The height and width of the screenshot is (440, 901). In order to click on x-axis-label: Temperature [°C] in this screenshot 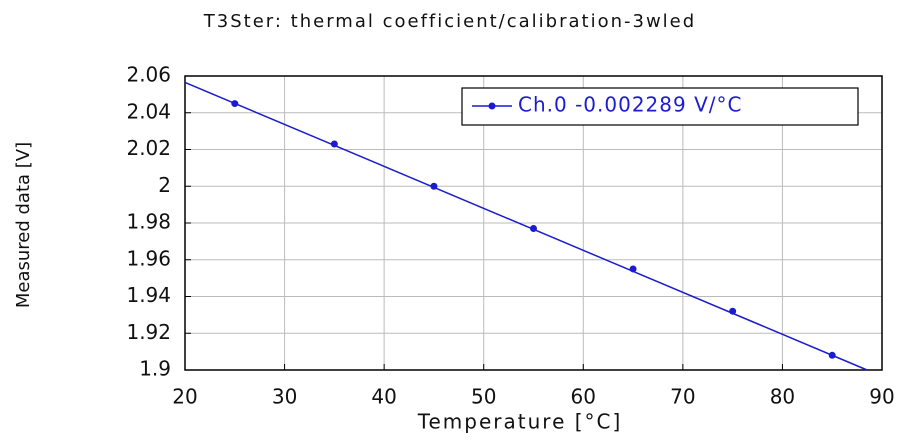, I will do `click(520, 422)`.